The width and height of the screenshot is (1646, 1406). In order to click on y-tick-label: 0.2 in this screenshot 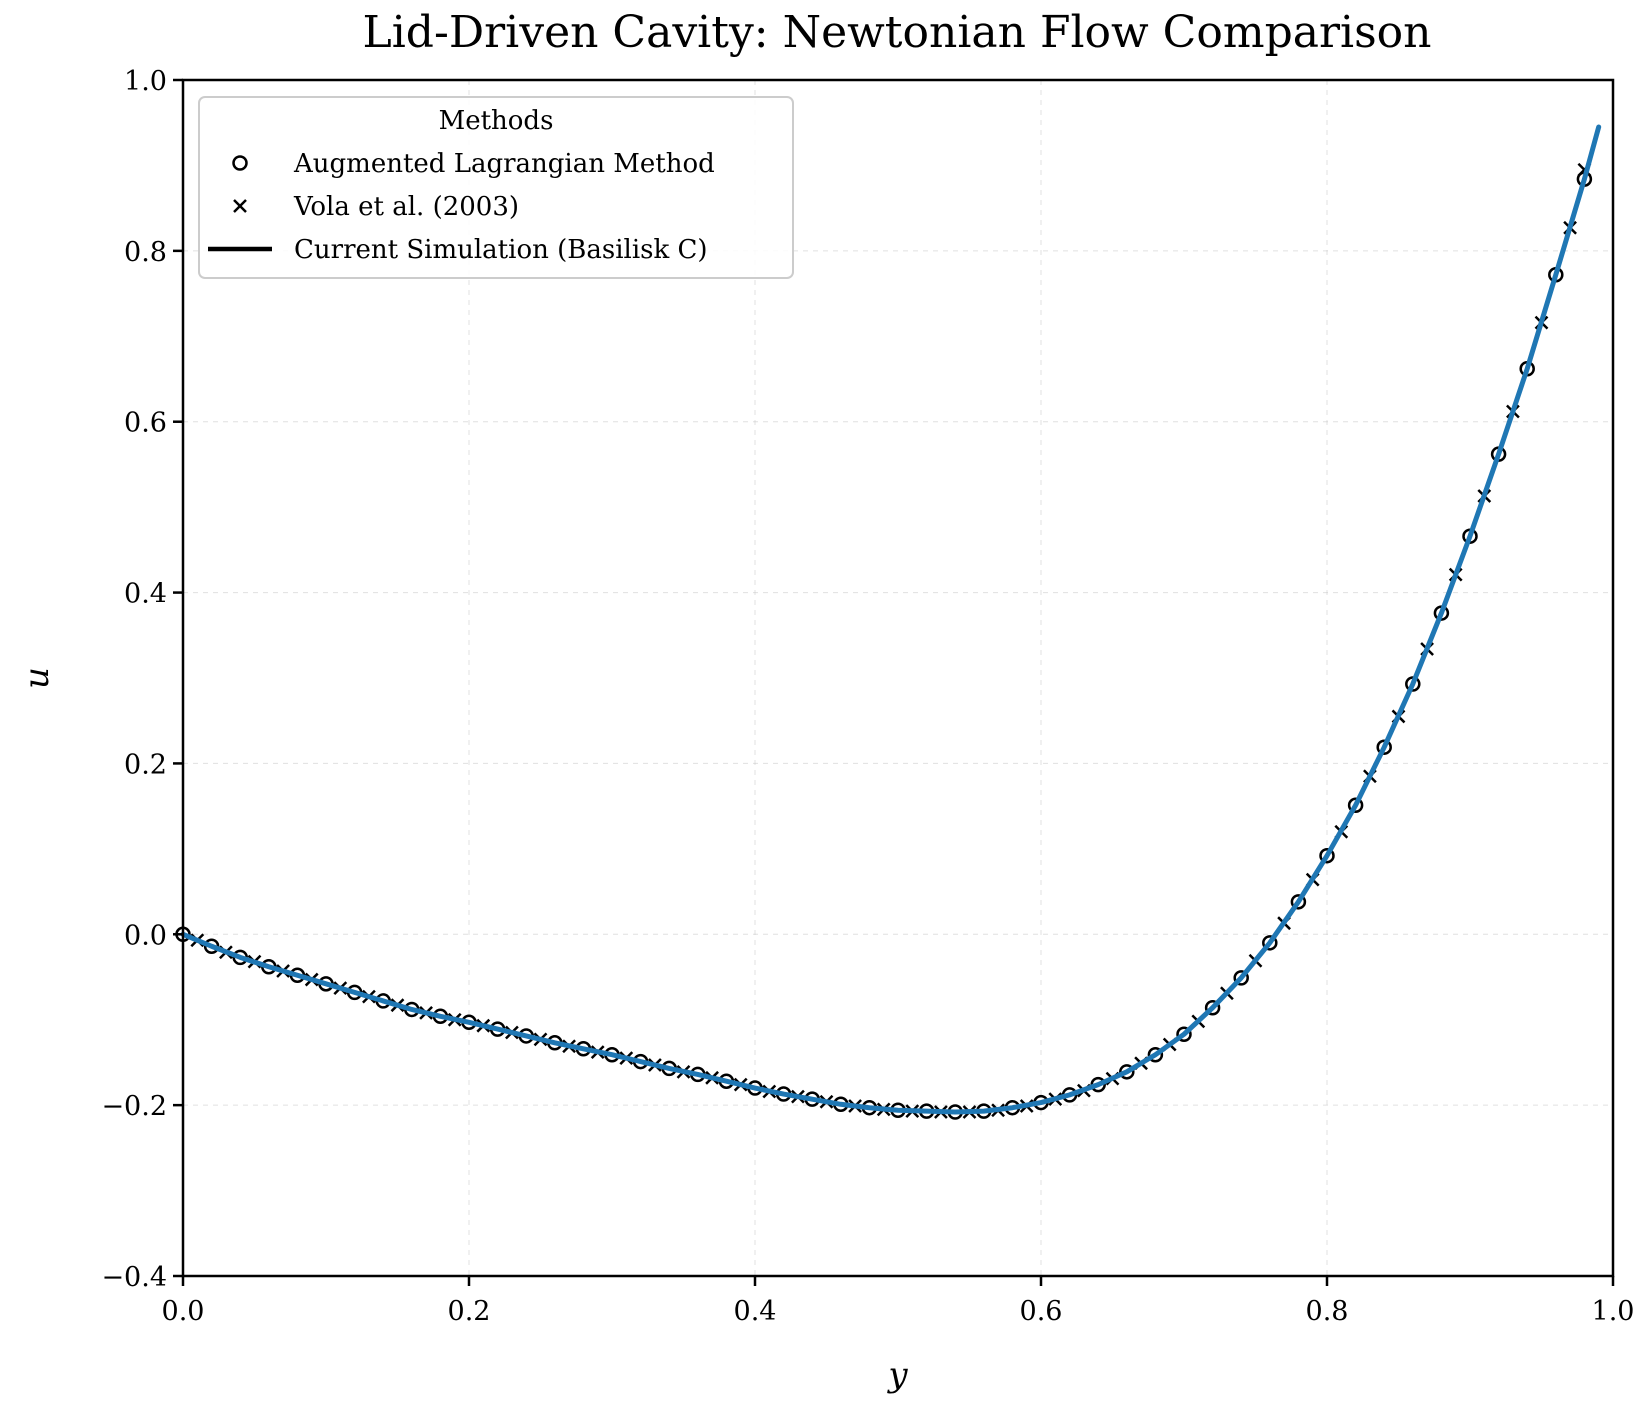, I will do `click(145, 764)`.